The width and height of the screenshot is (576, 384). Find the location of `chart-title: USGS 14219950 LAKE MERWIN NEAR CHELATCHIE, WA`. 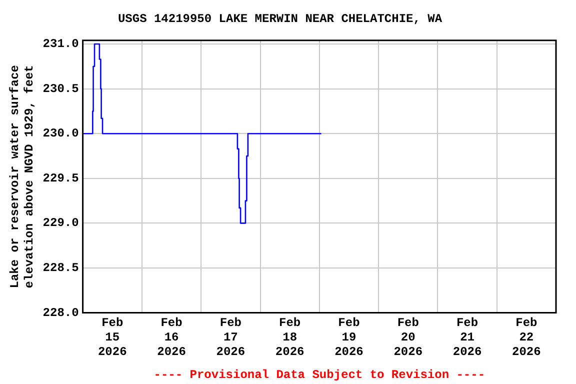

chart-title: USGS 14219950 LAKE MERWIN NEAR CHELATCHIE, WA is located at coordinates (280, 19).